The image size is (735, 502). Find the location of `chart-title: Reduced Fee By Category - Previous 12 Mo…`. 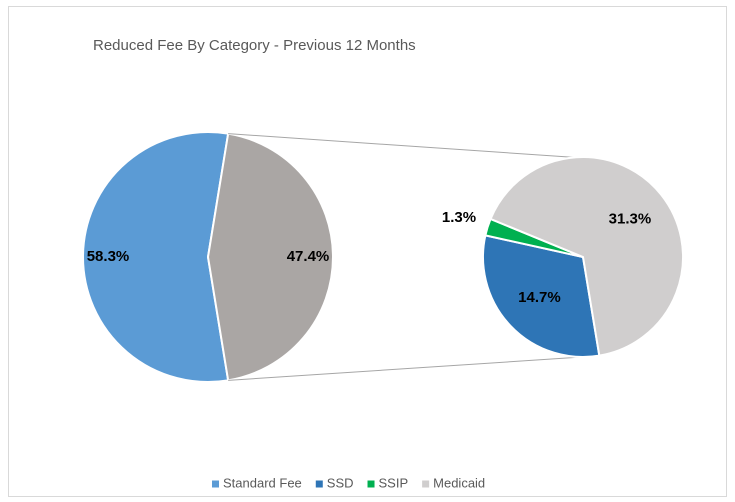

chart-title: Reduced Fee By Category - Previous 12 Mo… is located at coordinates (254, 45).